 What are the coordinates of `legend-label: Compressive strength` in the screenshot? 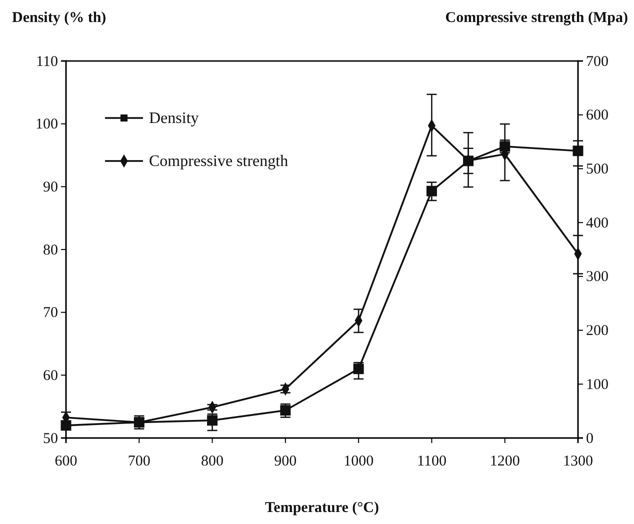 It's located at (218, 161).